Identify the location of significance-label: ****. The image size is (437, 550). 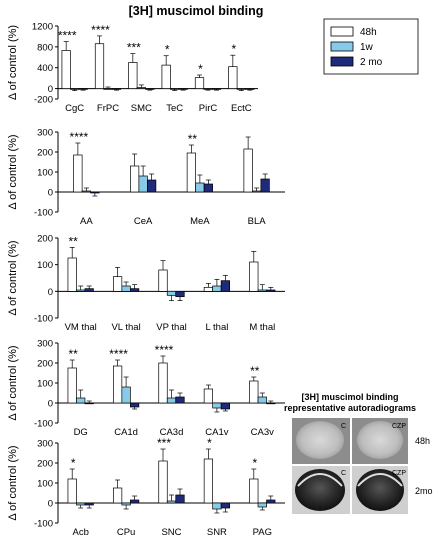
(67, 36).